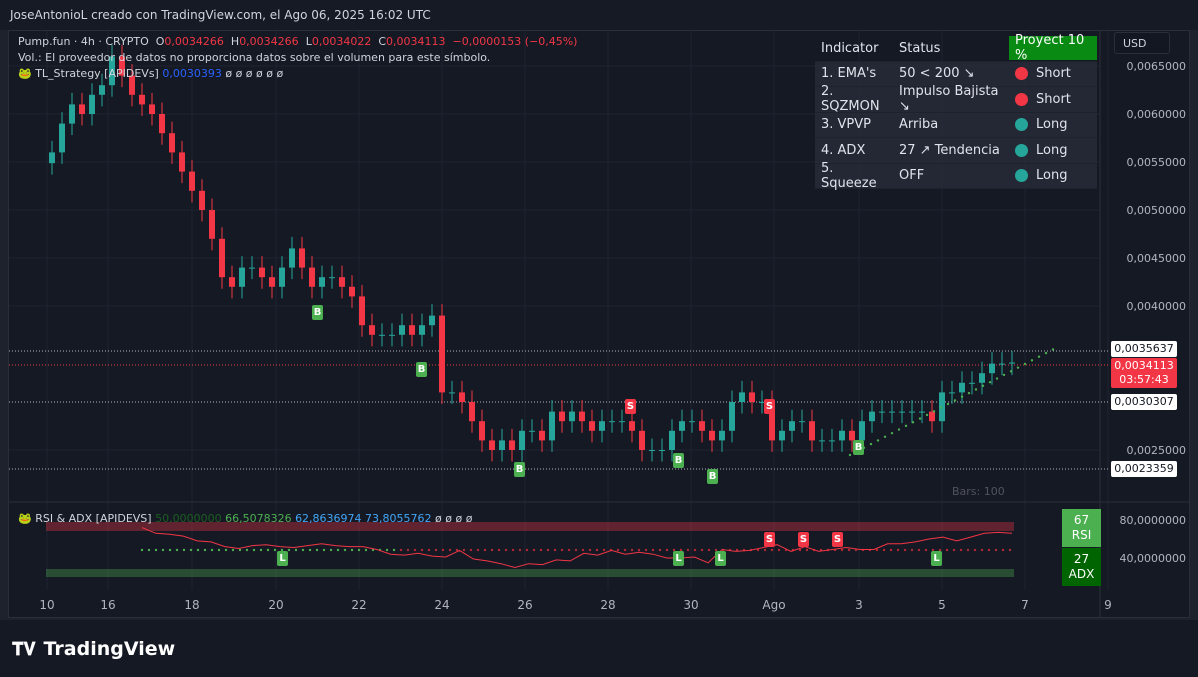  What do you see at coordinates (1081, 574) in the screenshot?
I see `adx-badge-label: ADX` at bounding box center [1081, 574].